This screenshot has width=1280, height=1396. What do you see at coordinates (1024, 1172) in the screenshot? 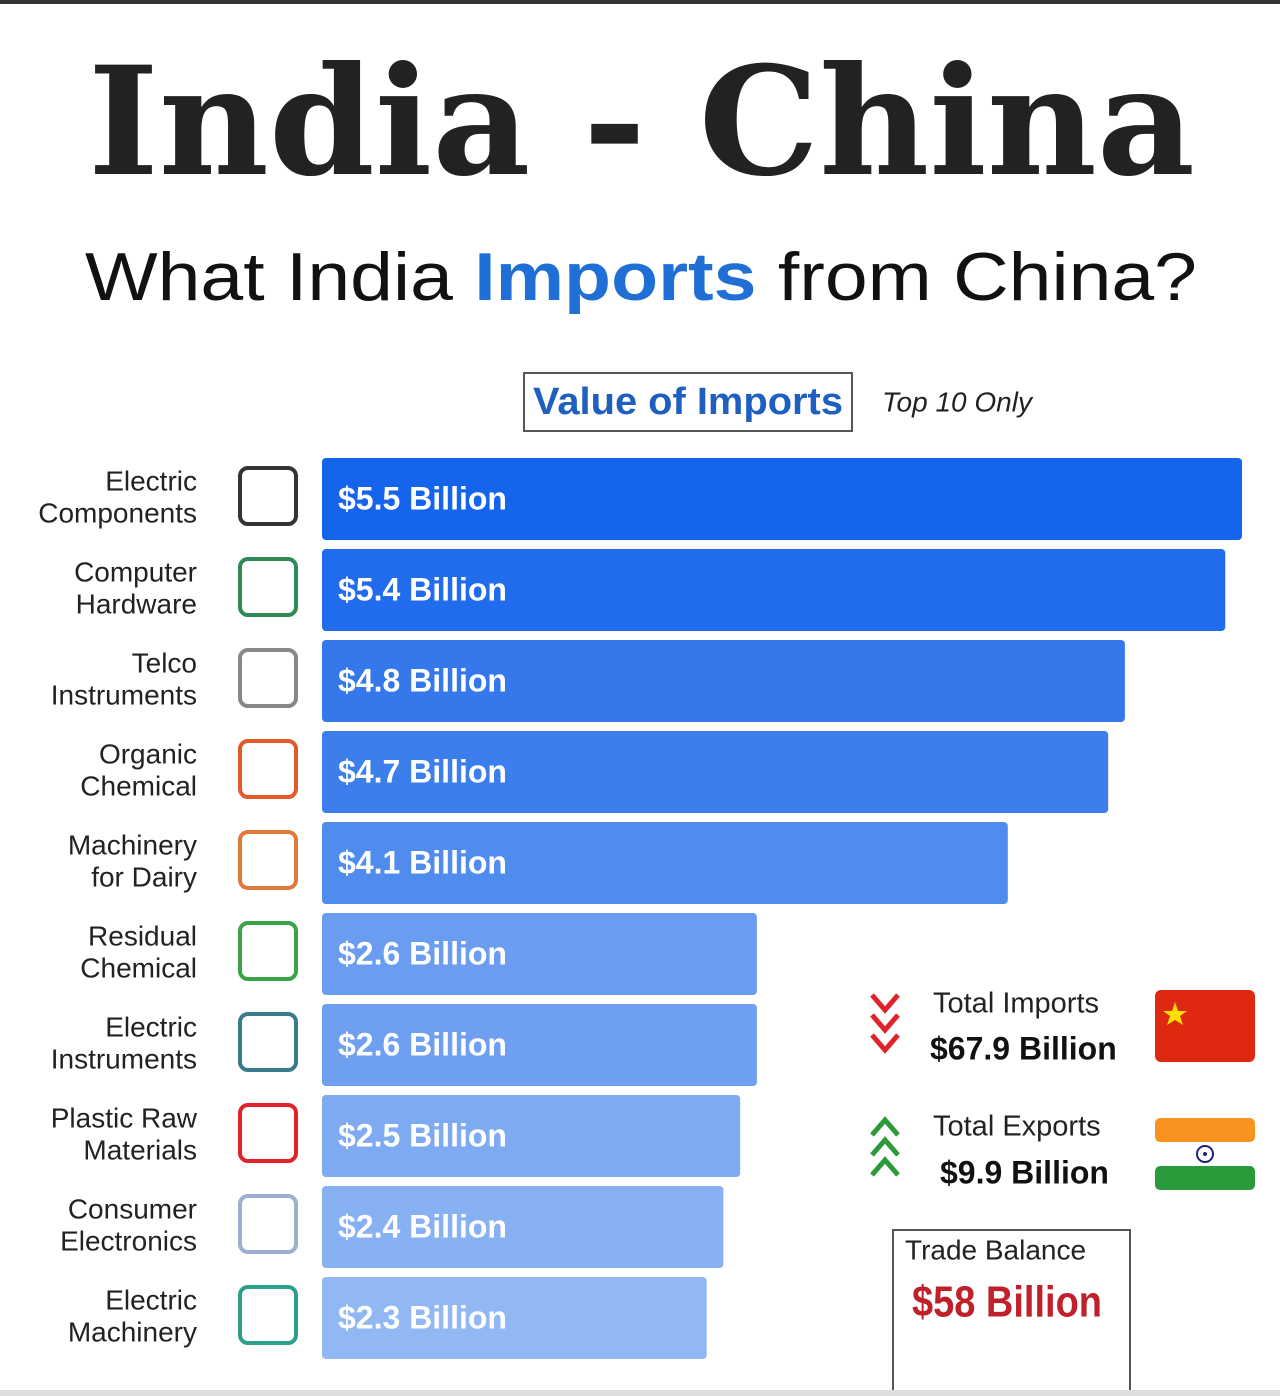
I see `exports-value: $9.9 Billion` at bounding box center [1024, 1172].